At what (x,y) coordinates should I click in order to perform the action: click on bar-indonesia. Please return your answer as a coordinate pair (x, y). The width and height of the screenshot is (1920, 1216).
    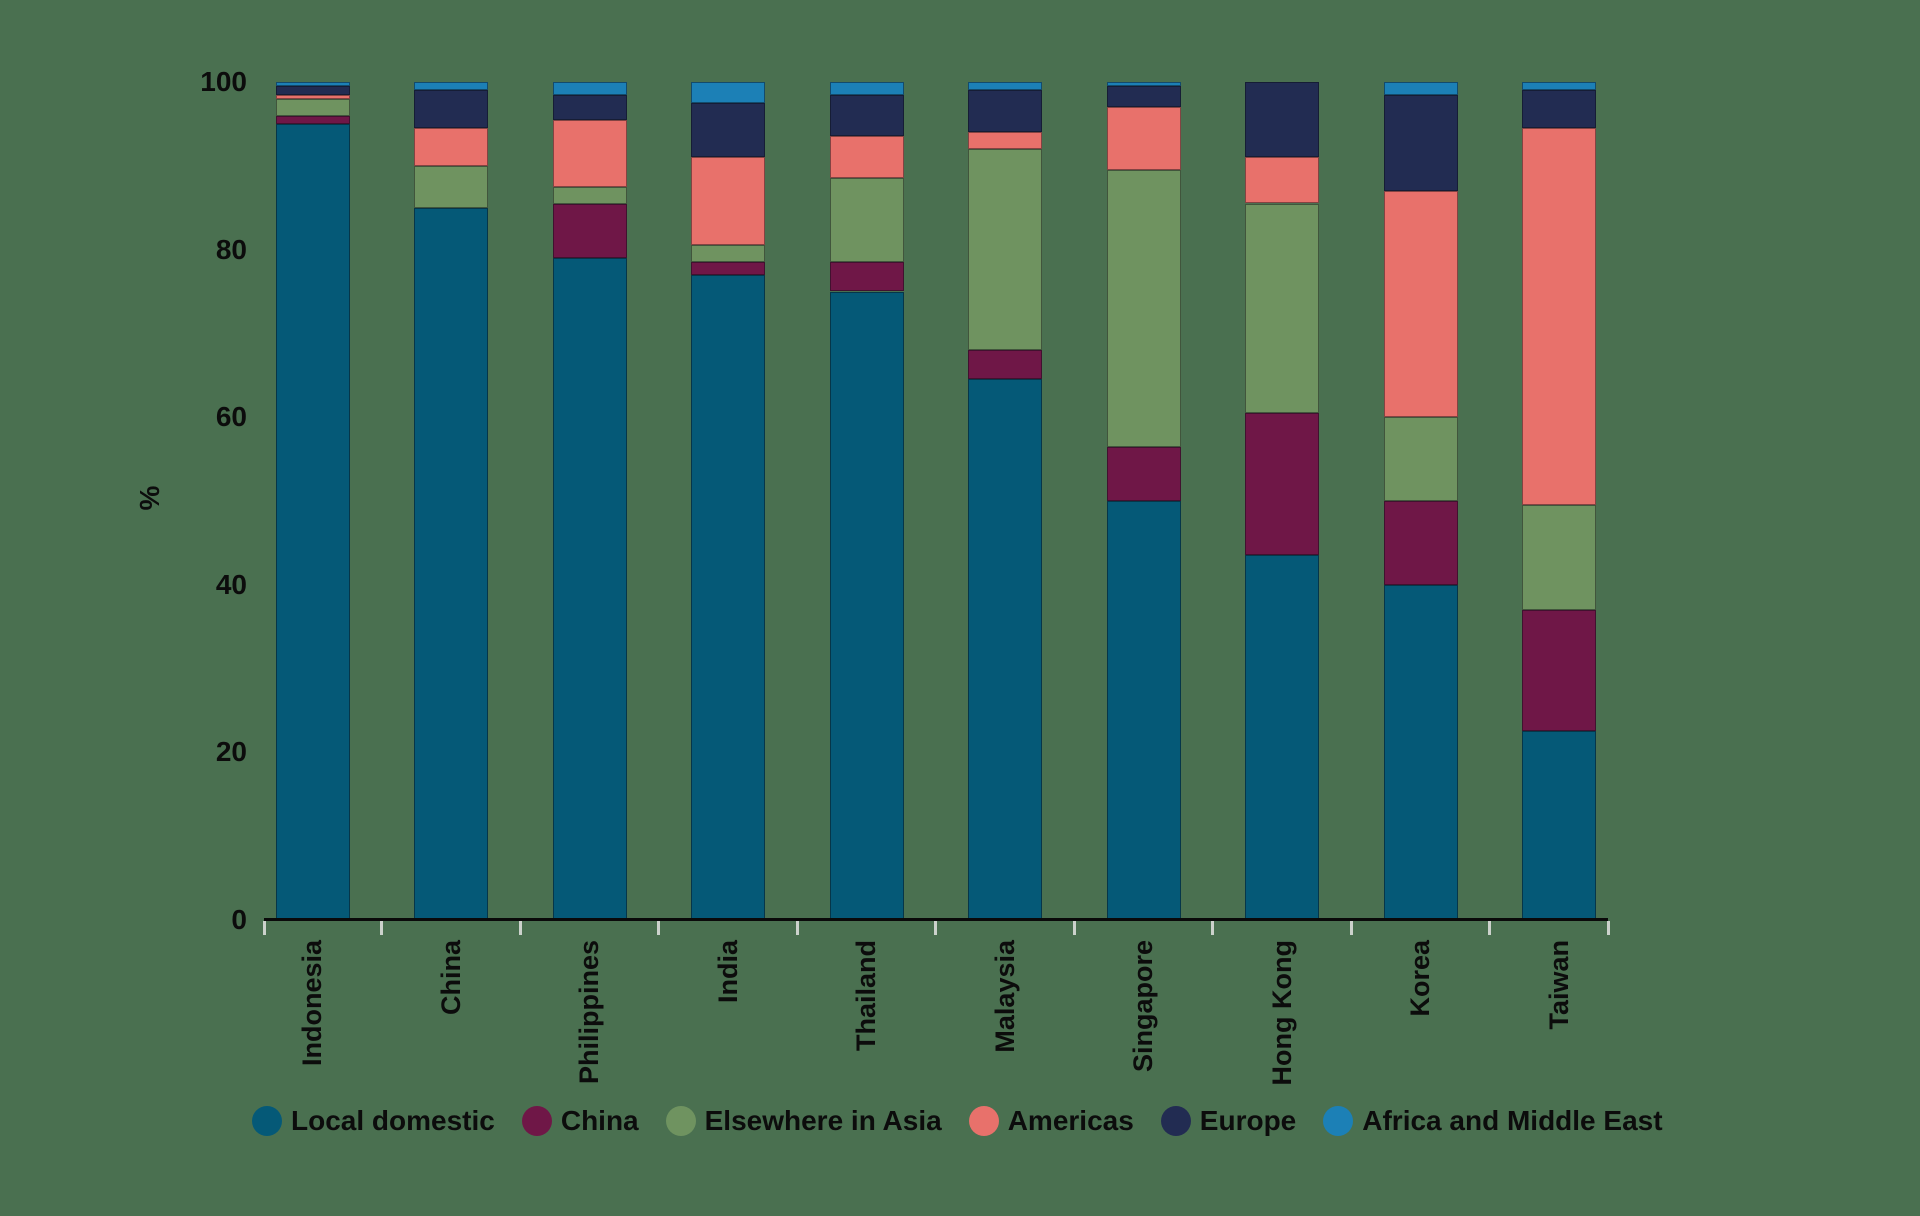
    Looking at the image, I should click on (312, 460).